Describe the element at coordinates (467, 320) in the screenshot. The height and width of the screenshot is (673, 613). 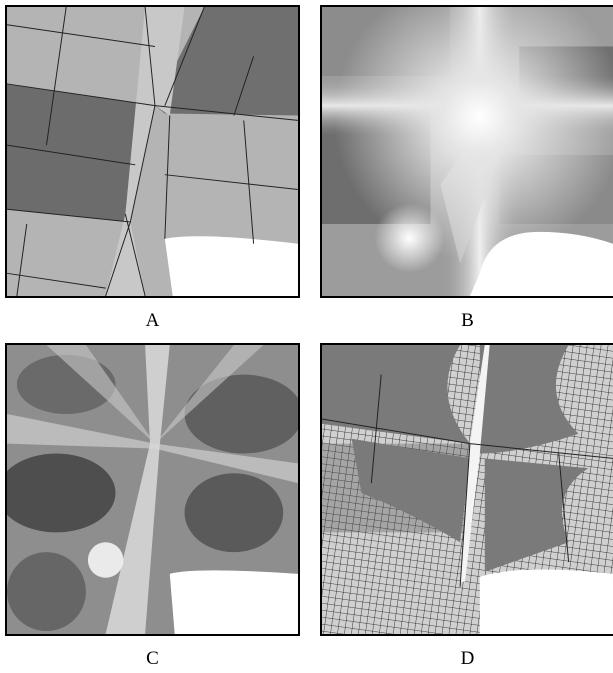
I see `panel-label: B` at that location.